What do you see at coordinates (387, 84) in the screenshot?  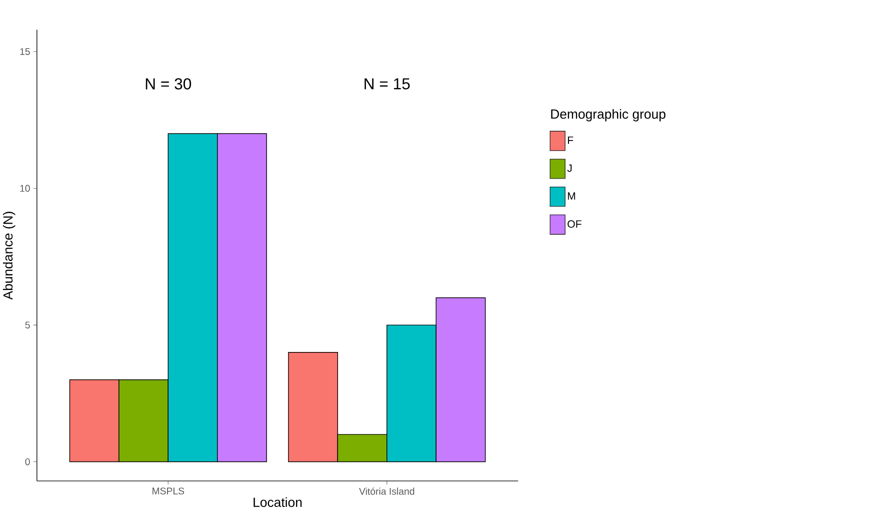 I see `annotation: N = 15` at bounding box center [387, 84].